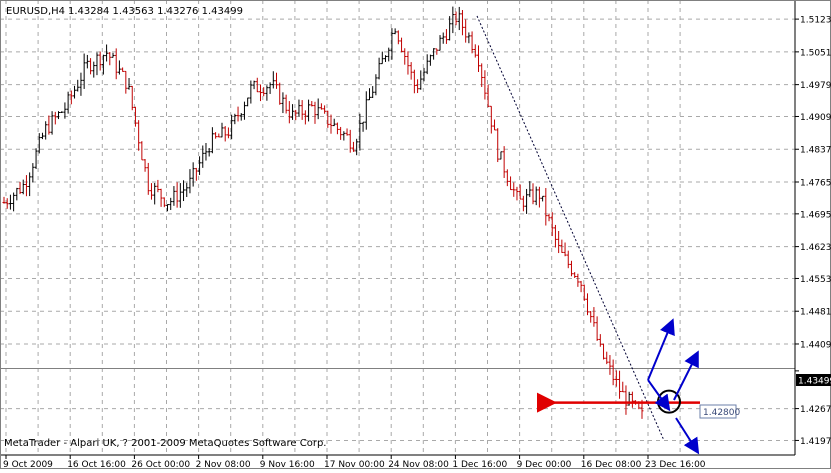  What do you see at coordinates (687, 436) in the screenshot?
I see `blue-arrow-down` at bounding box center [687, 436].